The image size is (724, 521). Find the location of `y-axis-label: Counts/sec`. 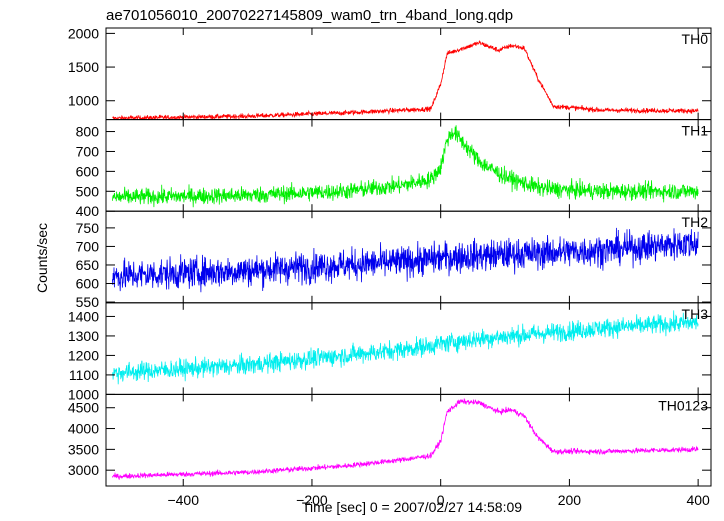

y-axis-label: Counts/sec is located at coordinates (42, 258).